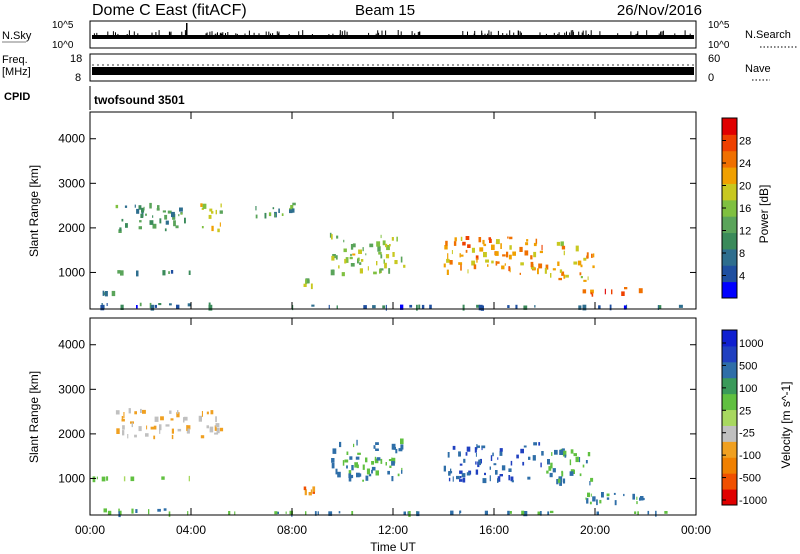 The height and width of the screenshot is (554, 800). Describe the element at coordinates (71, 139) in the screenshot. I see `y-tick-label: 4000` at that location.